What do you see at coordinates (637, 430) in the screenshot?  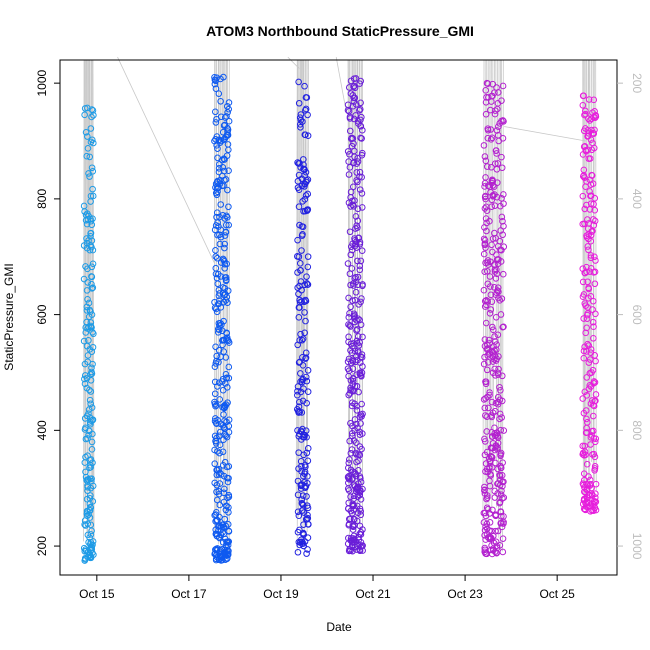 I see `y2-tick-label: 800` at bounding box center [637, 430].